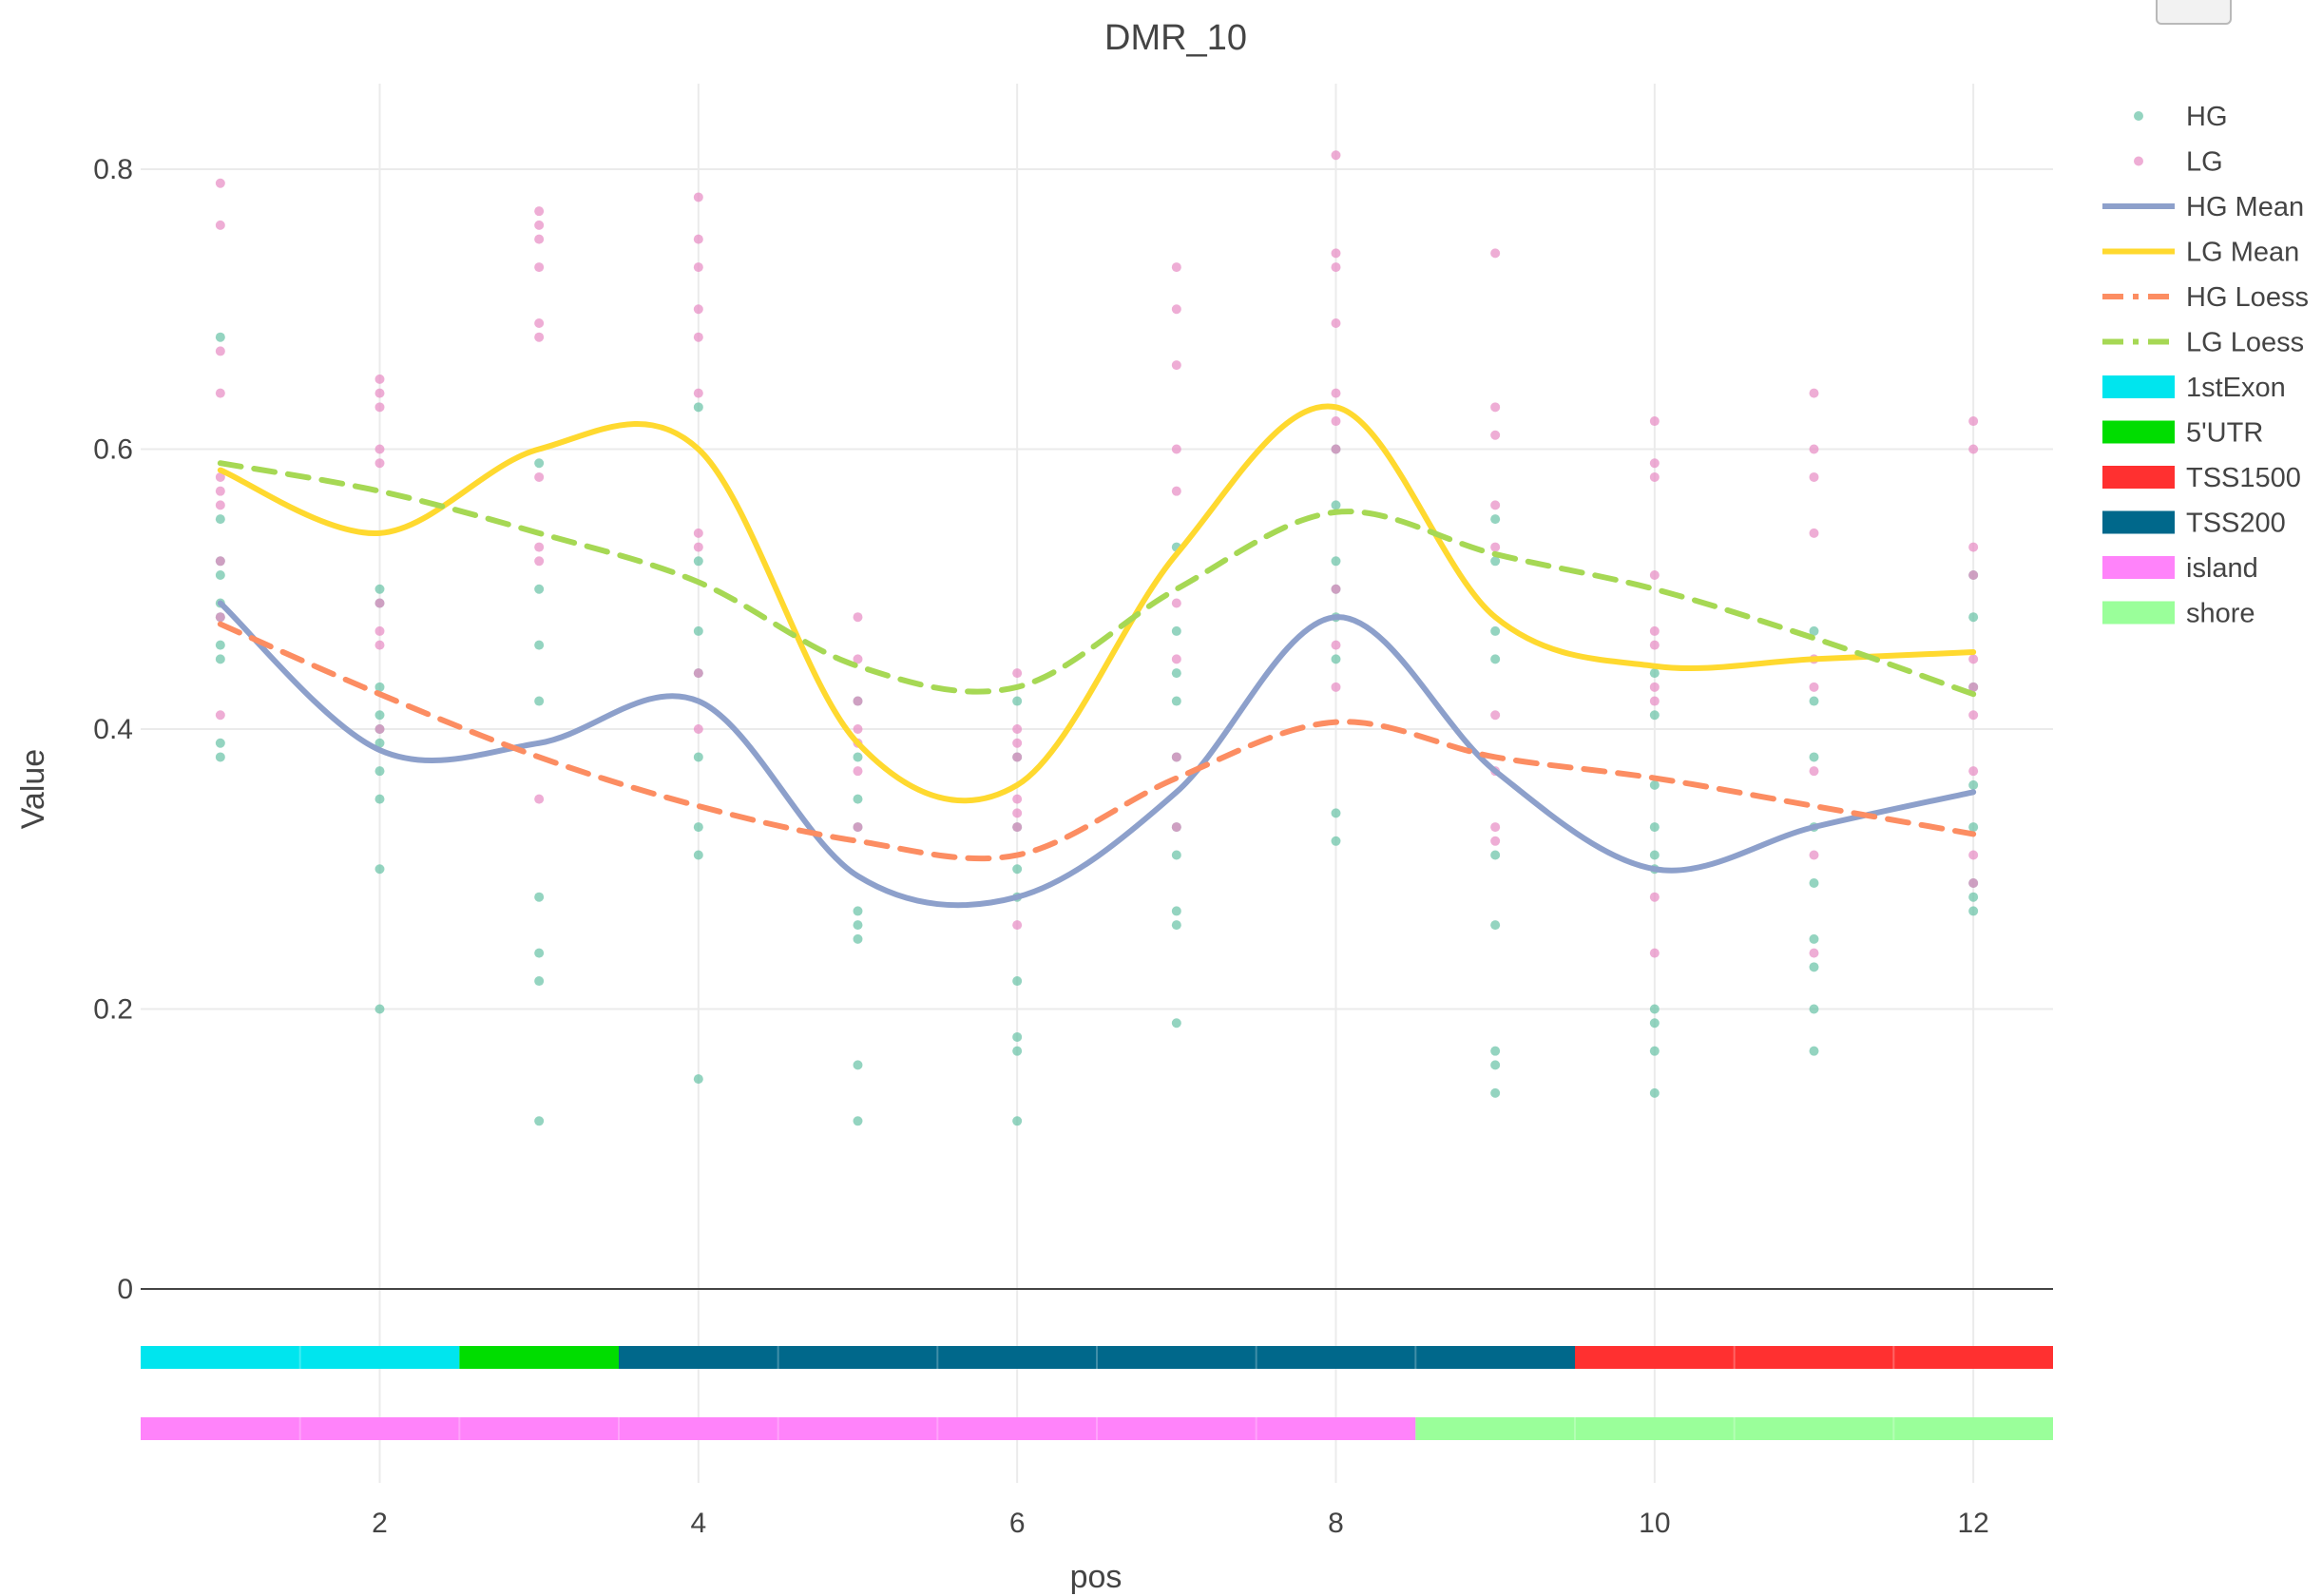  I want to click on legend-label: TSS200, so click(2236, 524).